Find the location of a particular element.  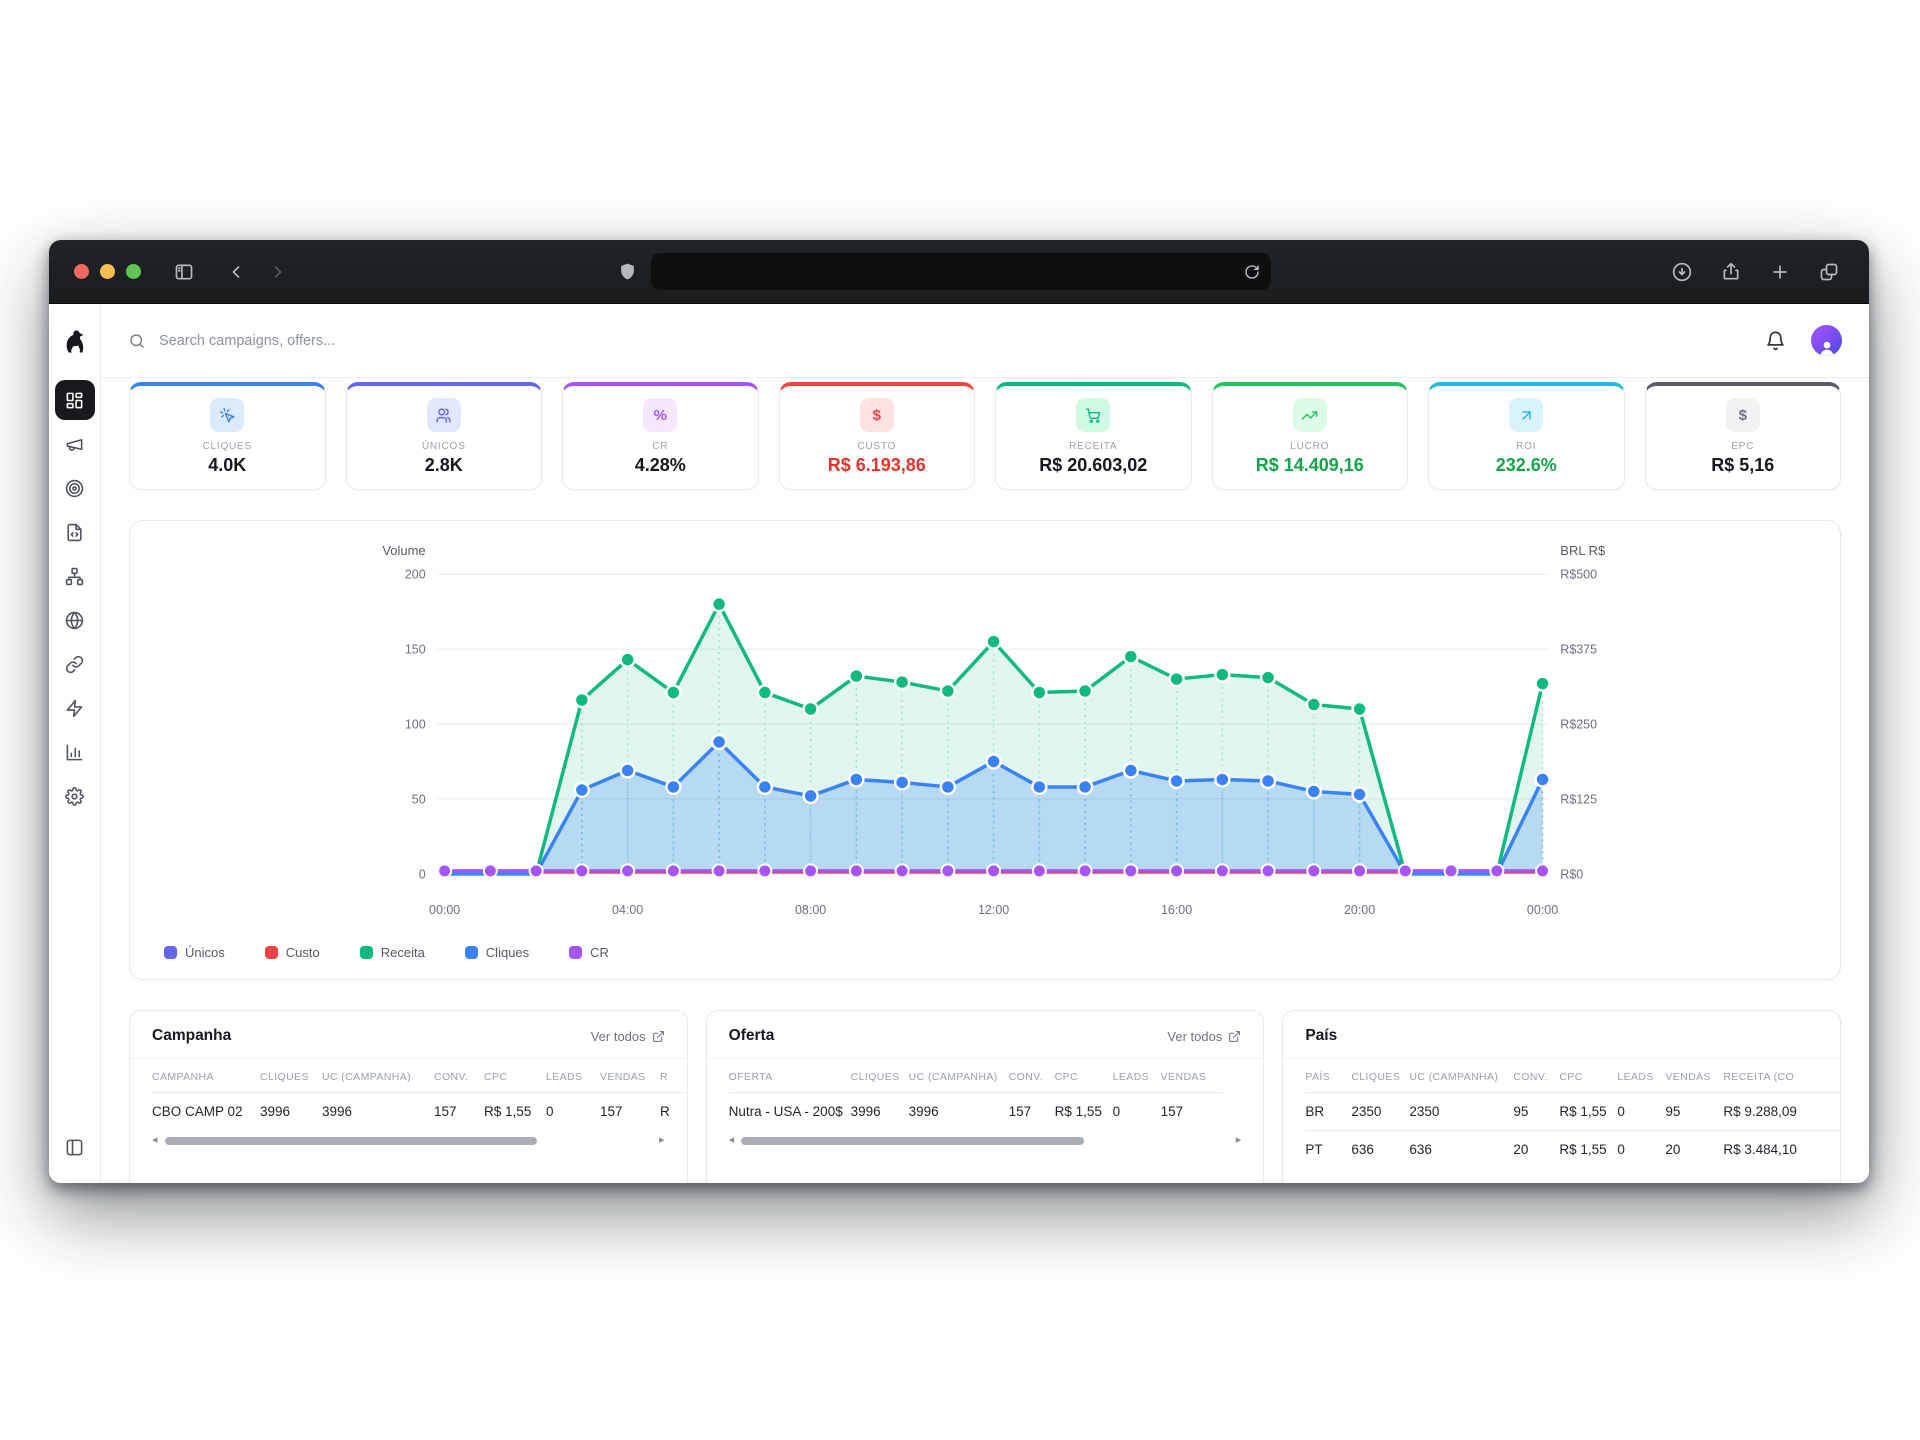

table-cell: 636 is located at coordinates (1461, 1149).